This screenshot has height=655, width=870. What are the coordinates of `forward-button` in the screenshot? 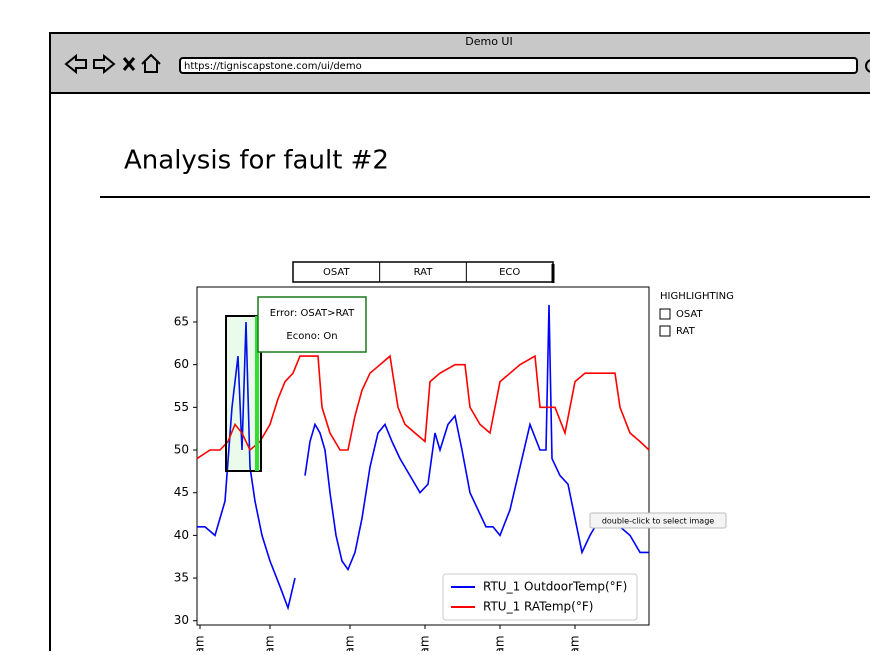 It's located at (104, 64).